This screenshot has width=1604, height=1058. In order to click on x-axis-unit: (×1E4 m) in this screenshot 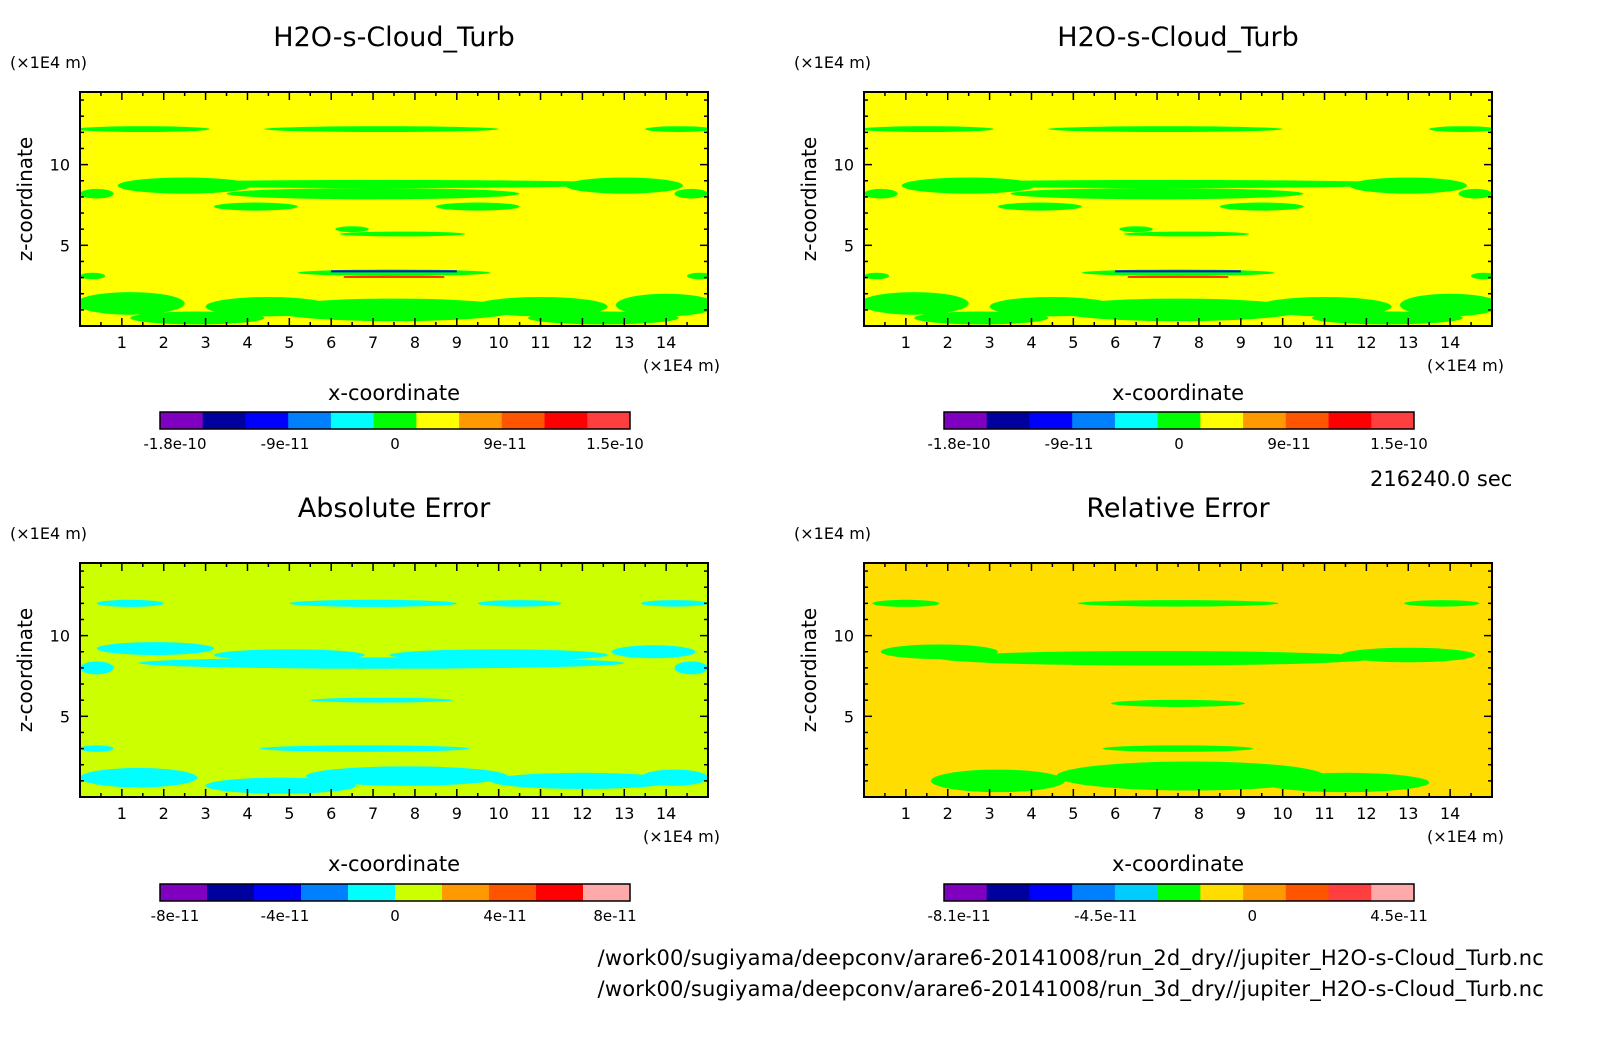, I will do `click(681, 836)`.